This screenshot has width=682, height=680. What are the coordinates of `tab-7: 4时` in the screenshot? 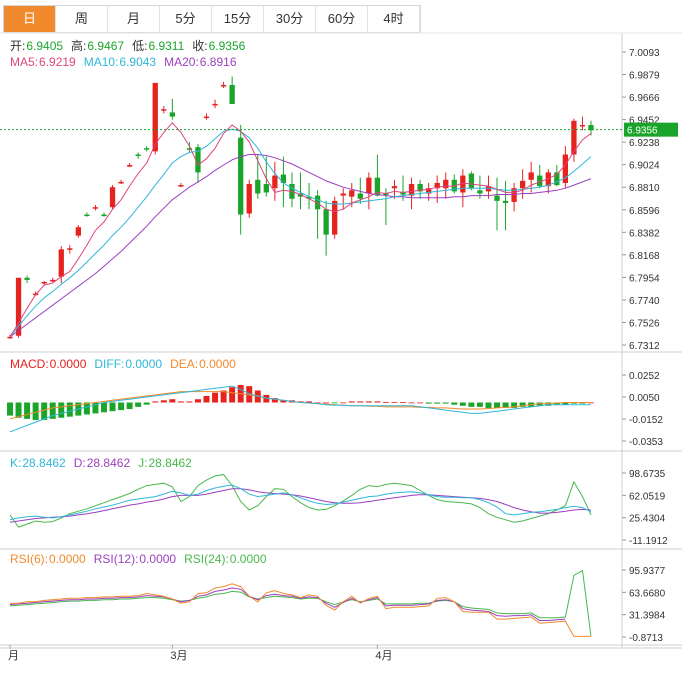 It's located at (394, 19).